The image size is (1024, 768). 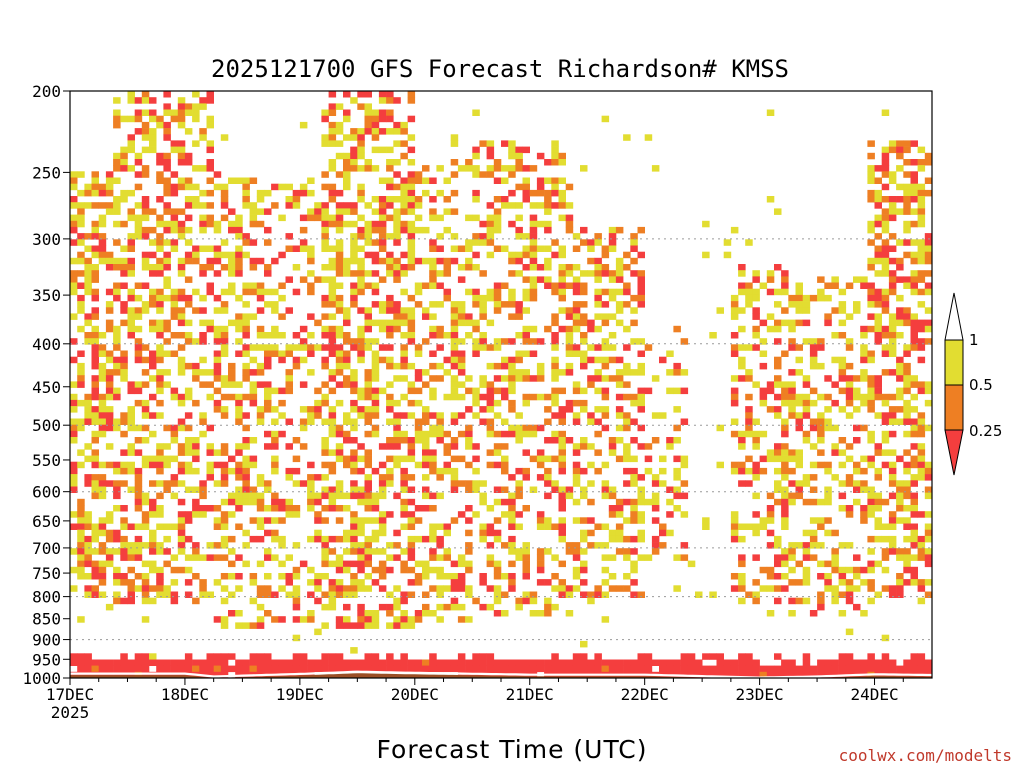 I want to click on y-tick-label: 600, so click(x=46, y=492).